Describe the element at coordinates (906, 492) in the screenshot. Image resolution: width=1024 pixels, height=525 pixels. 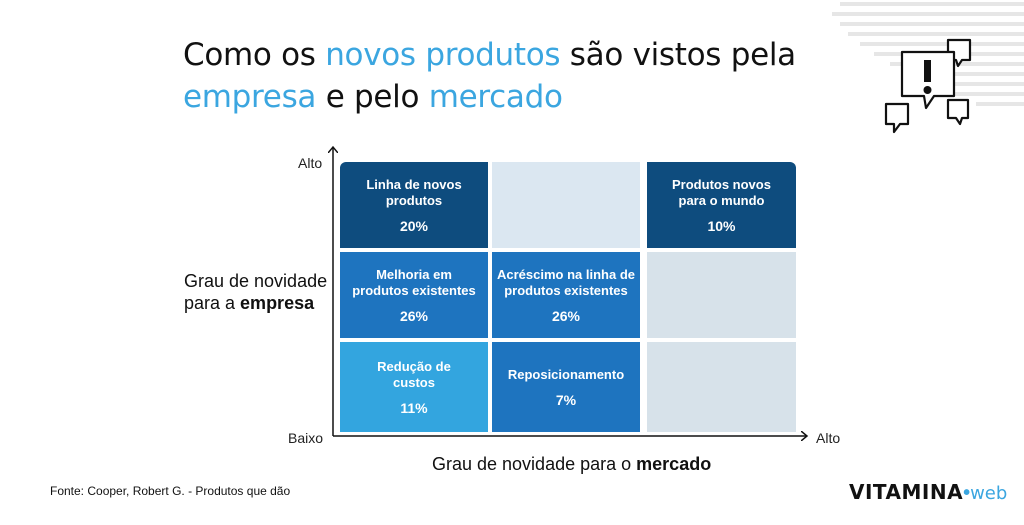
I see `logo-main-text: VITAMINA` at that location.